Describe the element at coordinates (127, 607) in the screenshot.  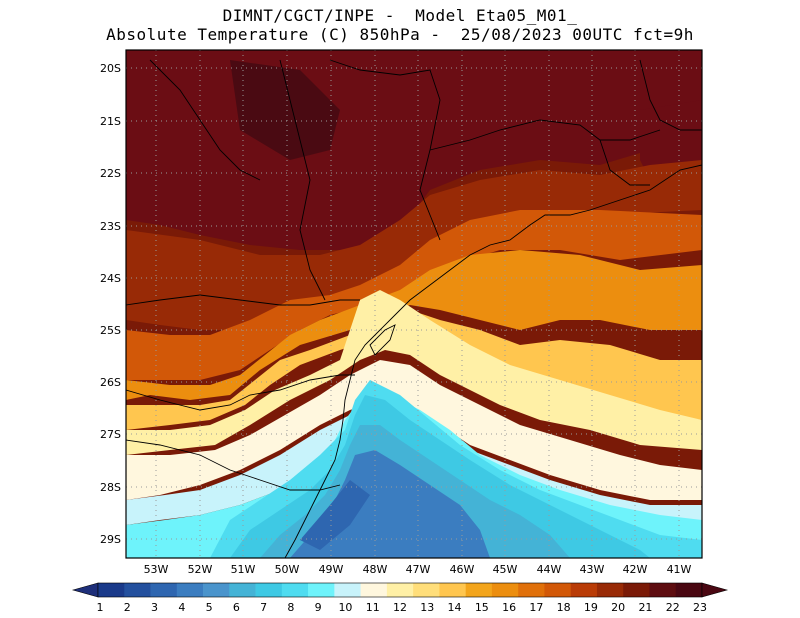
I see `colorbar-label: 2` at that location.